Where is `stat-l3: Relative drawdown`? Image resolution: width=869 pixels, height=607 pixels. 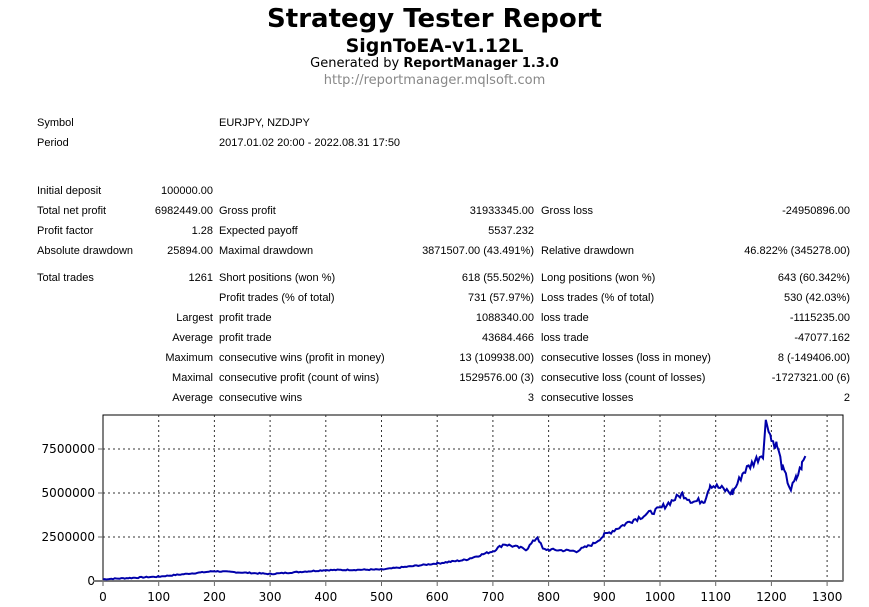 stat-l3: Relative drawdown is located at coordinates (587, 251).